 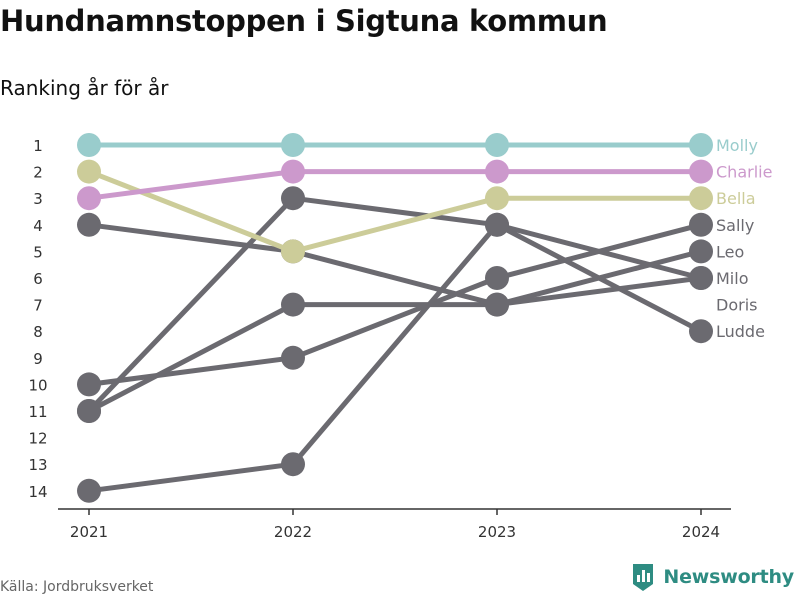 What do you see at coordinates (38, 332) in the screenshot?
I see `y-tick-label: 8` at bounding box center [38, 332].